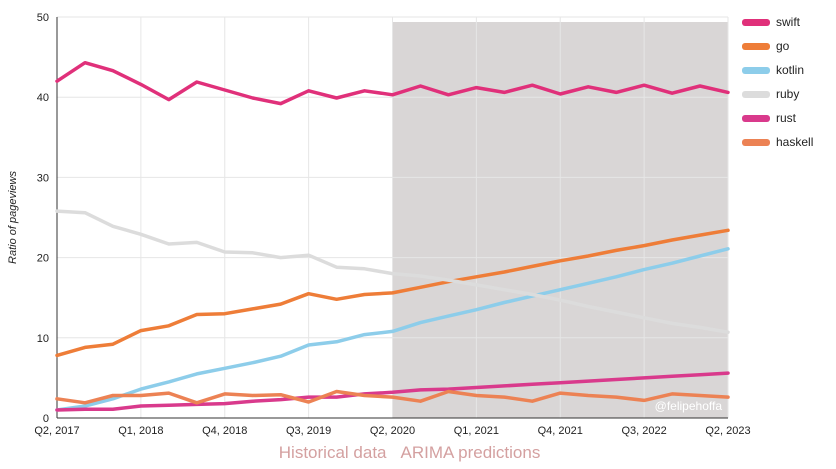 The width and height of the screenshot is (836, 469). I want to click on legend-label-kotlin: kotlin, so click(790, 70).